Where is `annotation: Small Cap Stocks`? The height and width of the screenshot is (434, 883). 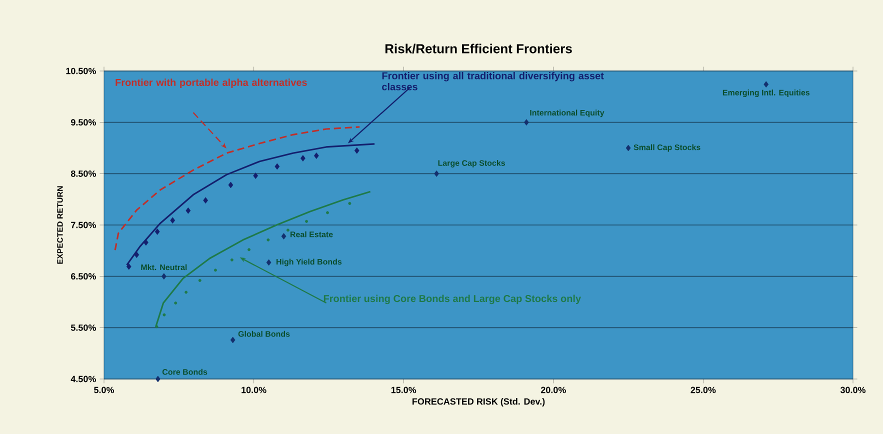
annotation: Small Cap Stocks is located at coordinates (667, 148).